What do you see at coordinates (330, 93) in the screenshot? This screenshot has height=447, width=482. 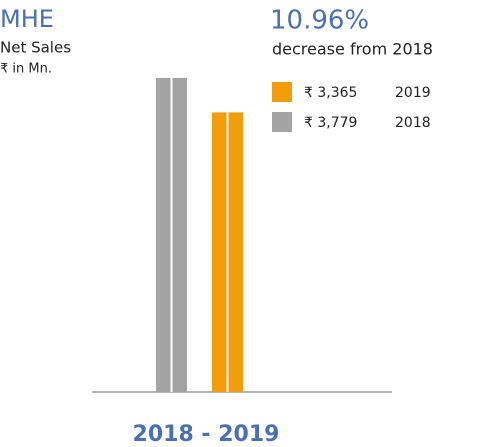 I see `legend-value: ₹ 3,365` at bounding box center [330, 93].